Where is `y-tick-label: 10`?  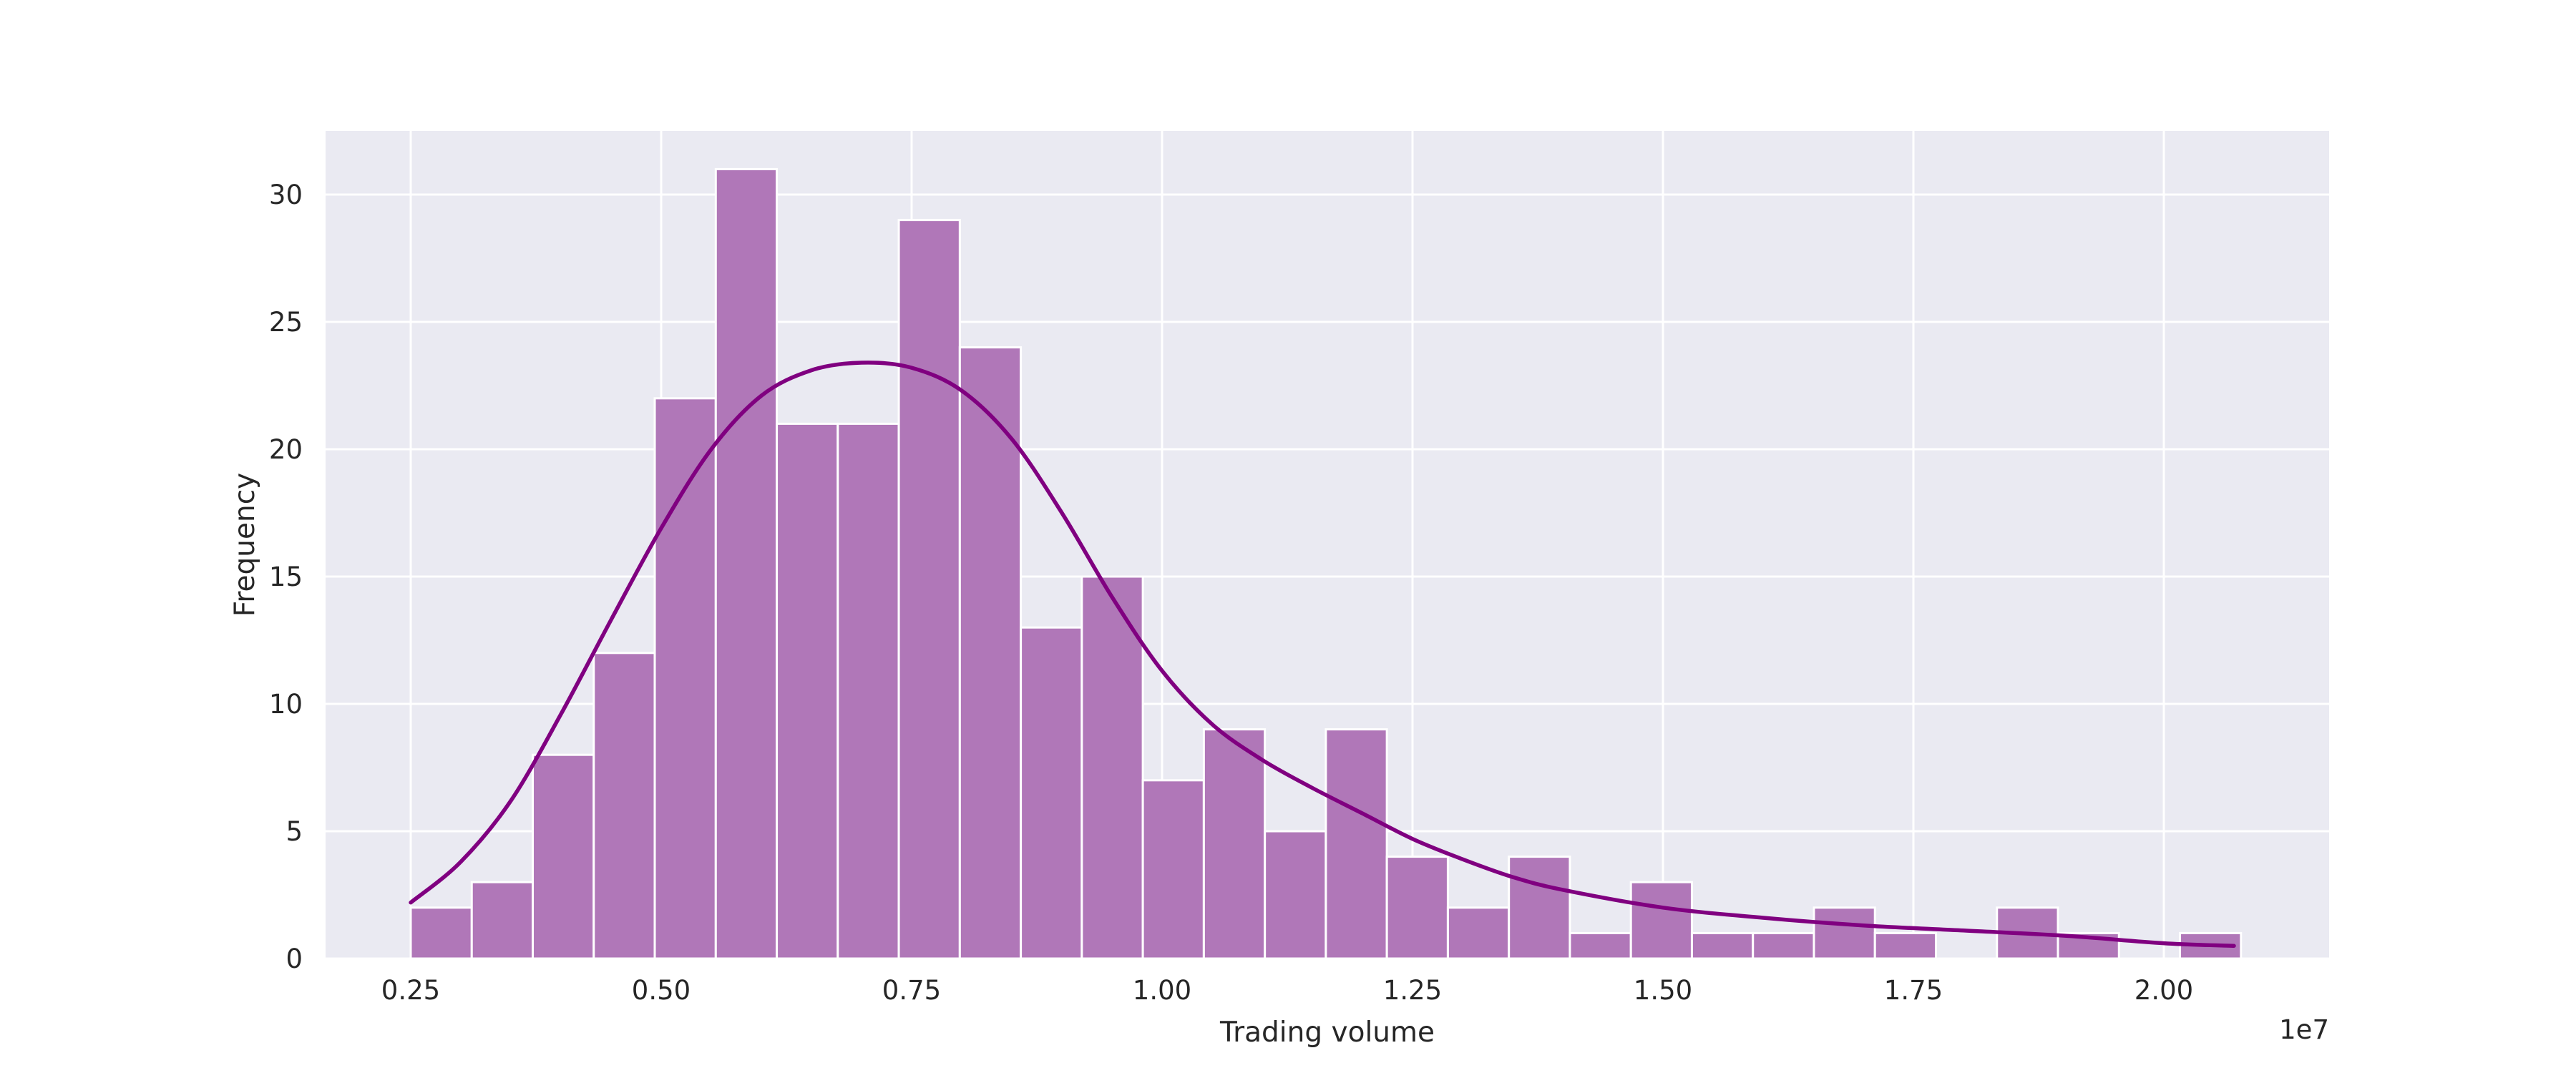 y-tick-label: 10 is located at coordinates (286, 704).